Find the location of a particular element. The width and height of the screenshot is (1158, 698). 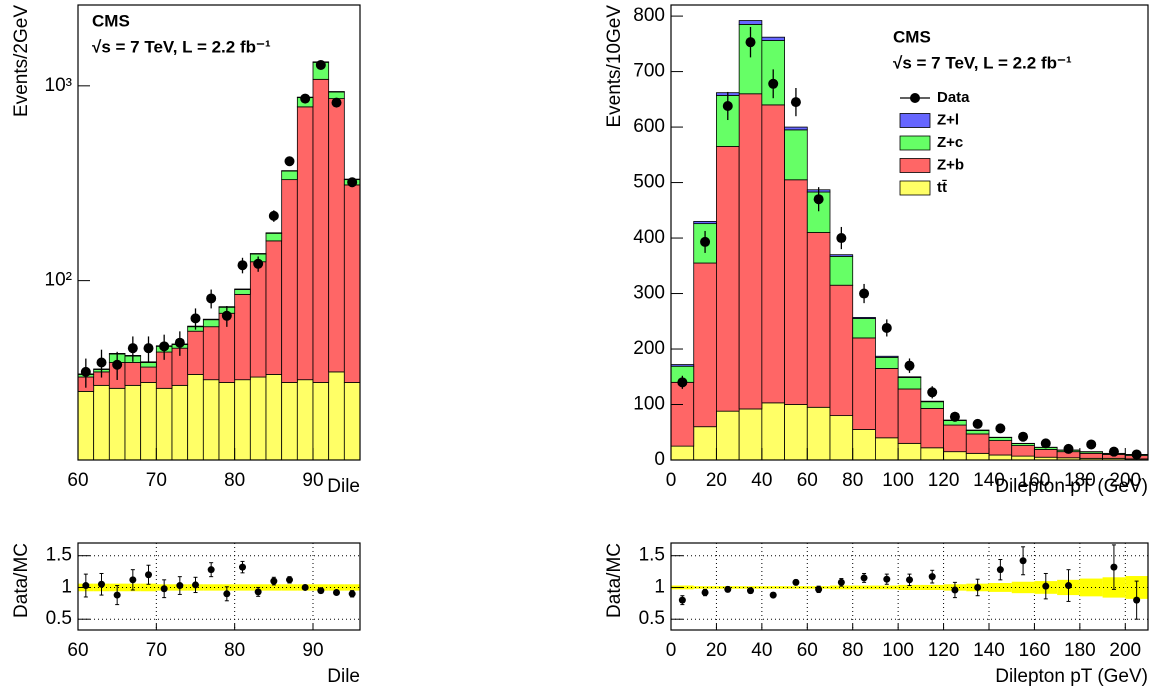

y-tick-label: 200 is located at coordinates (649, 348).